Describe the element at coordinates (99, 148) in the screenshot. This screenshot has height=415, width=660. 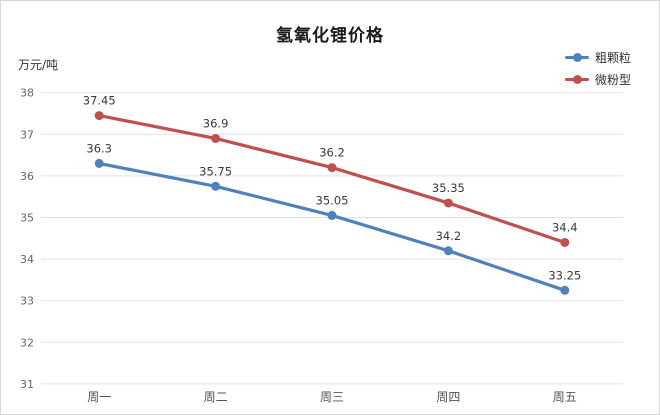
I see `data-point-label: 36.3` at that location.